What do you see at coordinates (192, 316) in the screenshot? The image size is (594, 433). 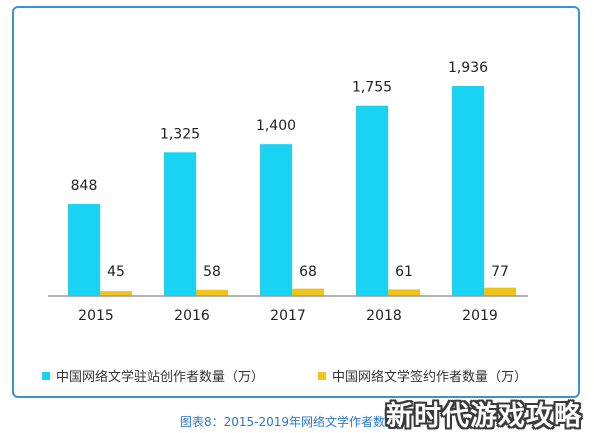 I see `x-tick-label-2016: 2016` at bounding box center [192, 316].